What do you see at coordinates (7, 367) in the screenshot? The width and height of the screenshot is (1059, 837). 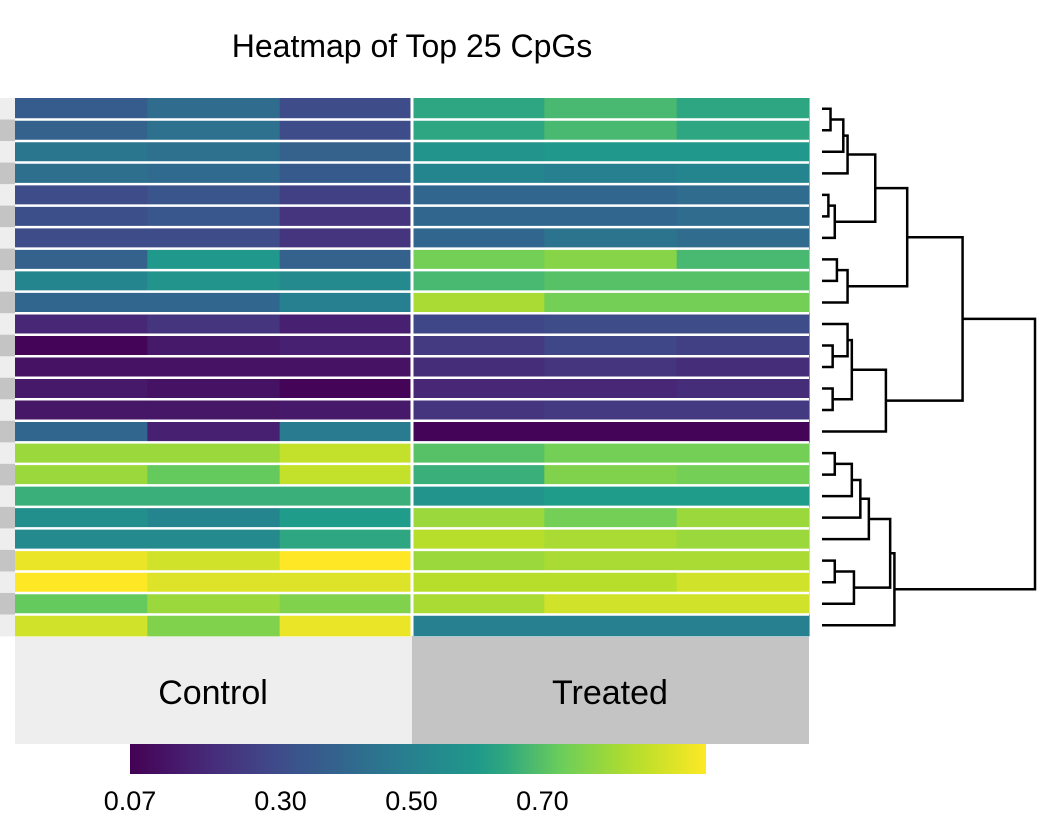 I see `row-annotation-strip` at bounding box center [7, 367].